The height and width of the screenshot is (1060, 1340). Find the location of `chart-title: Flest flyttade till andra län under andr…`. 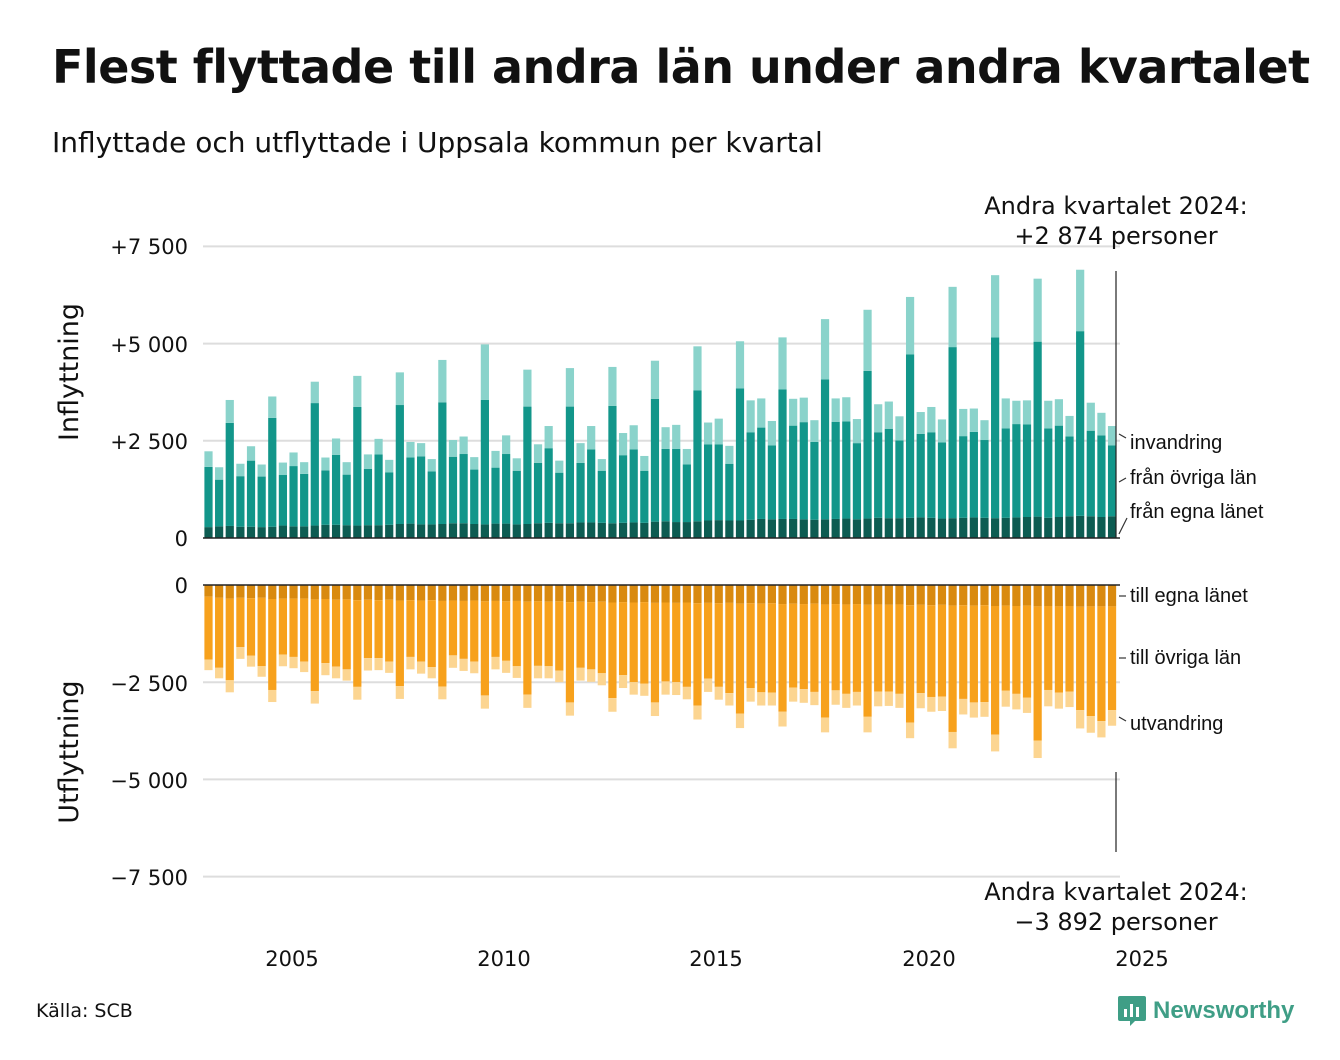

chart-title: Flest flyttade till andra län under andr… is located at coordinates (681, 67).